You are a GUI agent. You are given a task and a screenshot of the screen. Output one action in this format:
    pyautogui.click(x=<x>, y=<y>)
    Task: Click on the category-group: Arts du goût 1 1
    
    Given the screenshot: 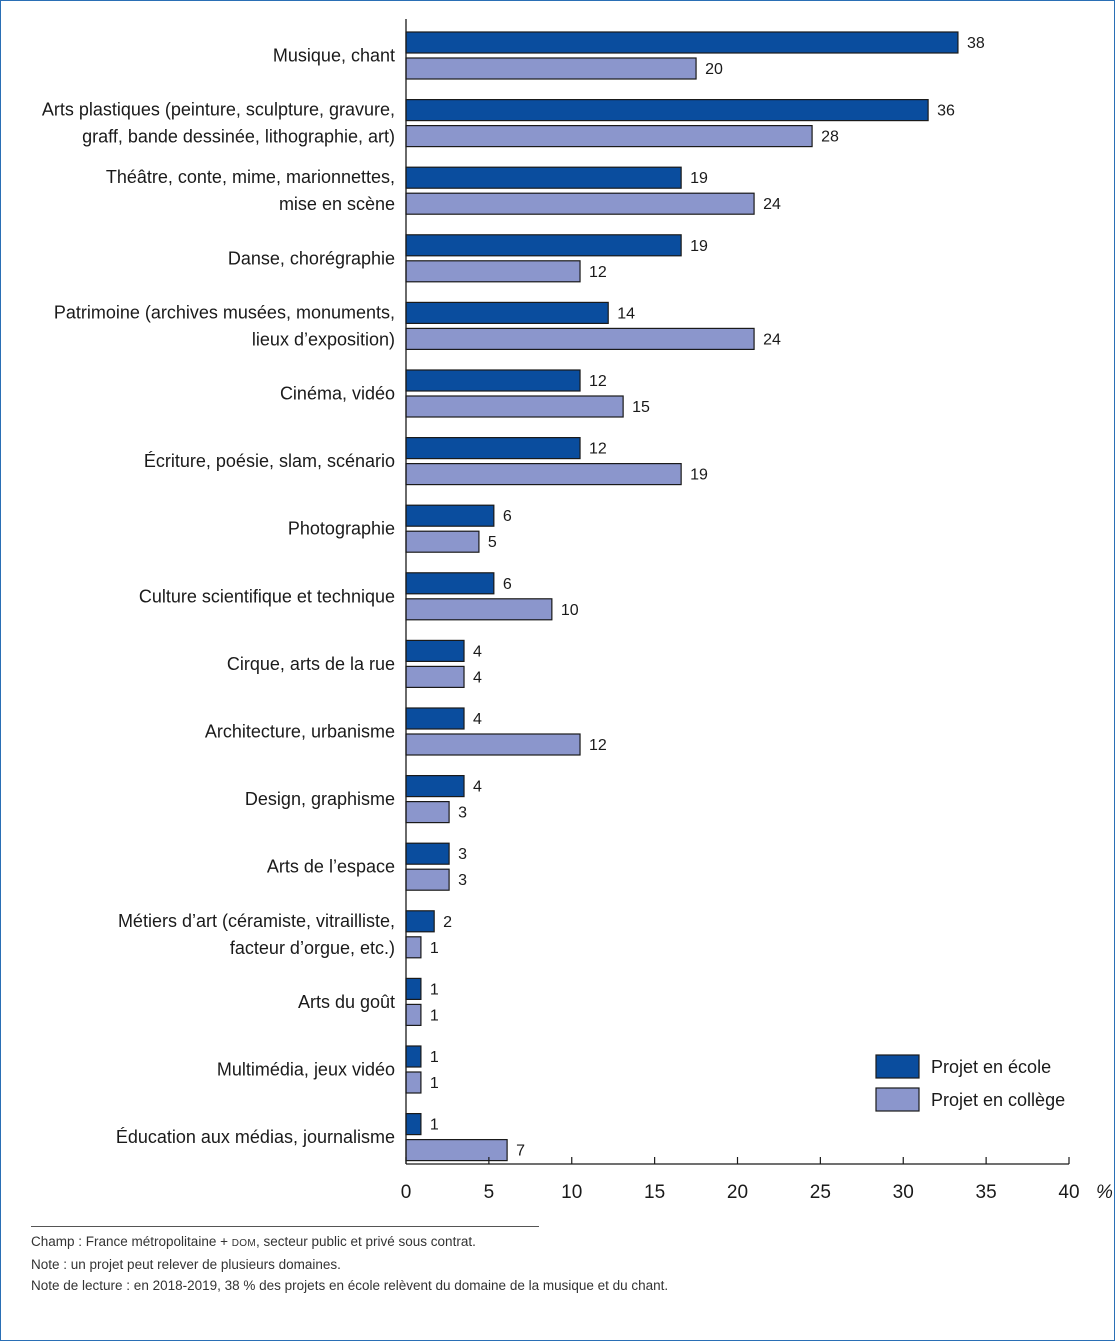 What is the action you would take?
    pyautogui.click(x=368, y=1002)
    